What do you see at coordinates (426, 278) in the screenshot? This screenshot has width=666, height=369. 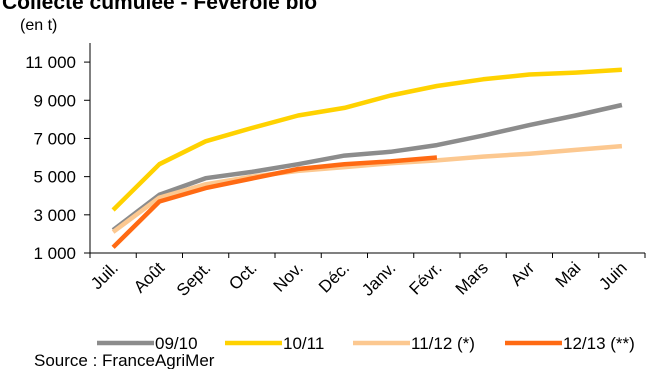 I see `x-tick-label: Févr.` at bounding box center [426, 278].